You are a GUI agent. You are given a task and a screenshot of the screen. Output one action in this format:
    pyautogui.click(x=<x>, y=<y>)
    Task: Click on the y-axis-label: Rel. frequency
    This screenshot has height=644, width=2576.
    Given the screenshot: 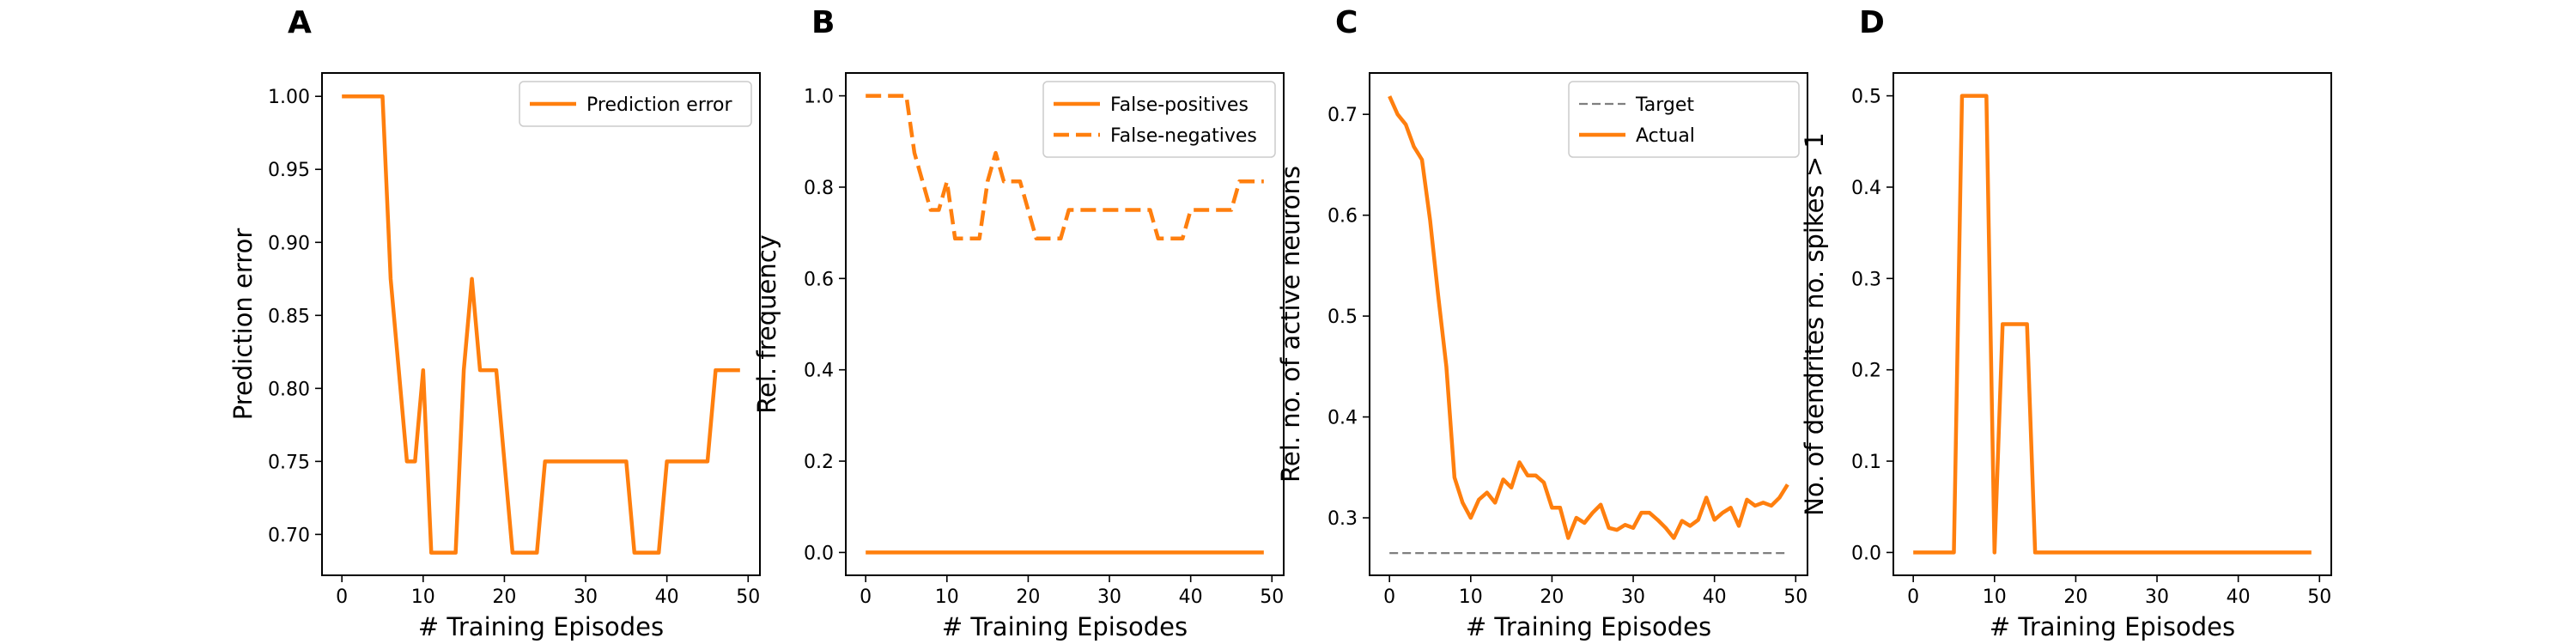 What is the action you would take?
    pyautogui.click(x=766, y=324)
    